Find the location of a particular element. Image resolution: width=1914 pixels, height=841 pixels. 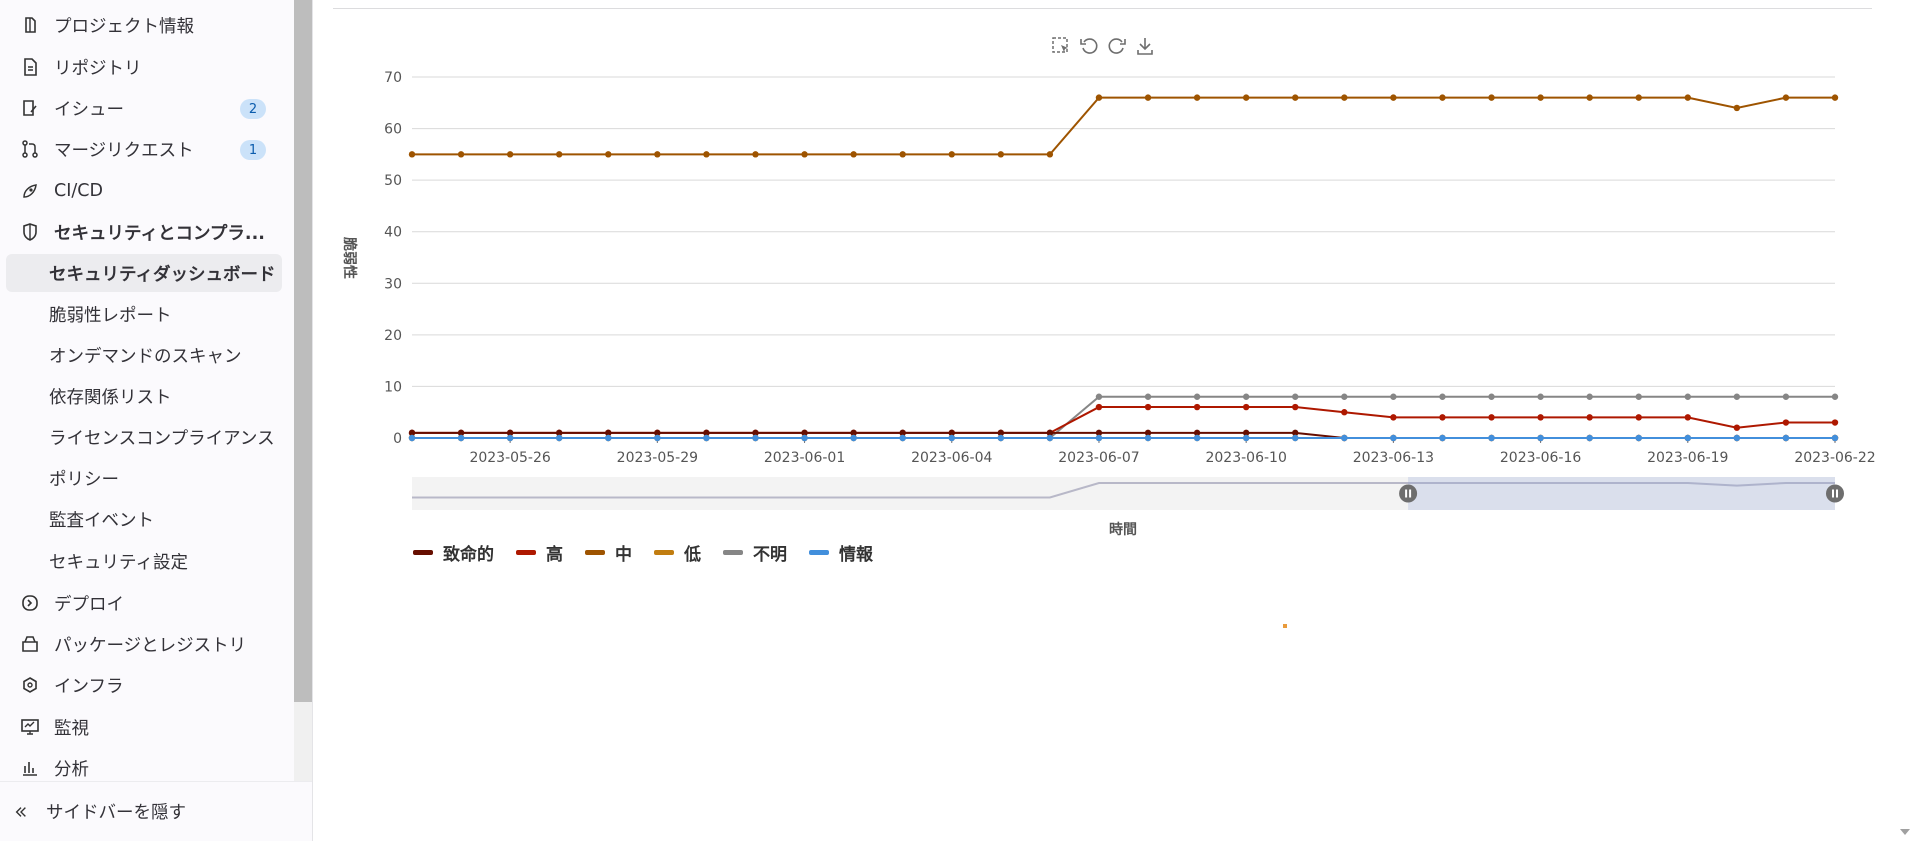

legend-item-critical: 致命的 is located at coordinates (453, 552).